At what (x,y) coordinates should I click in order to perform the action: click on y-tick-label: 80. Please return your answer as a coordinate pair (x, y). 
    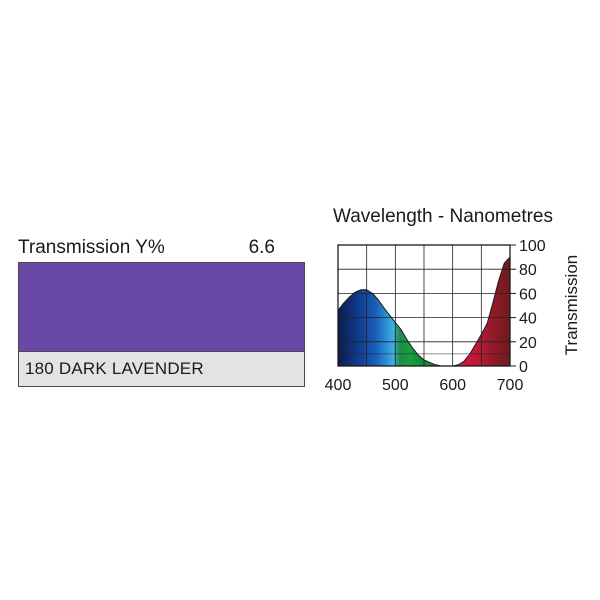
    Looking at the image, I should click on (528, 270).